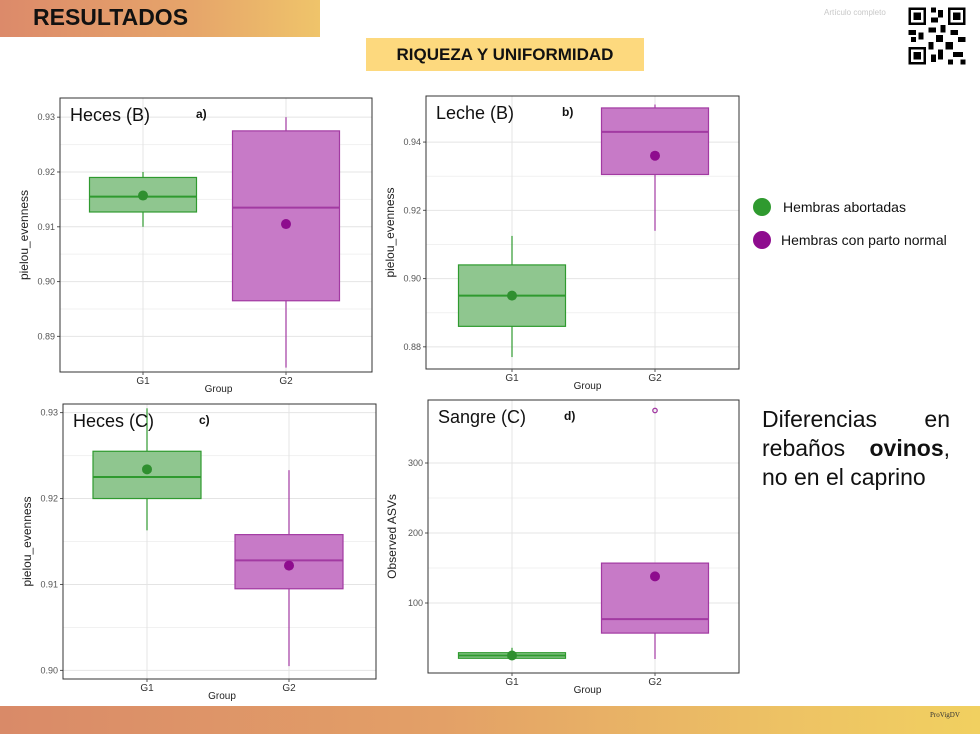  Describe the element at coordinates (856, 433) in the screenshot. I see `conclusion-part1: Diferencias en rebaños` at that location.